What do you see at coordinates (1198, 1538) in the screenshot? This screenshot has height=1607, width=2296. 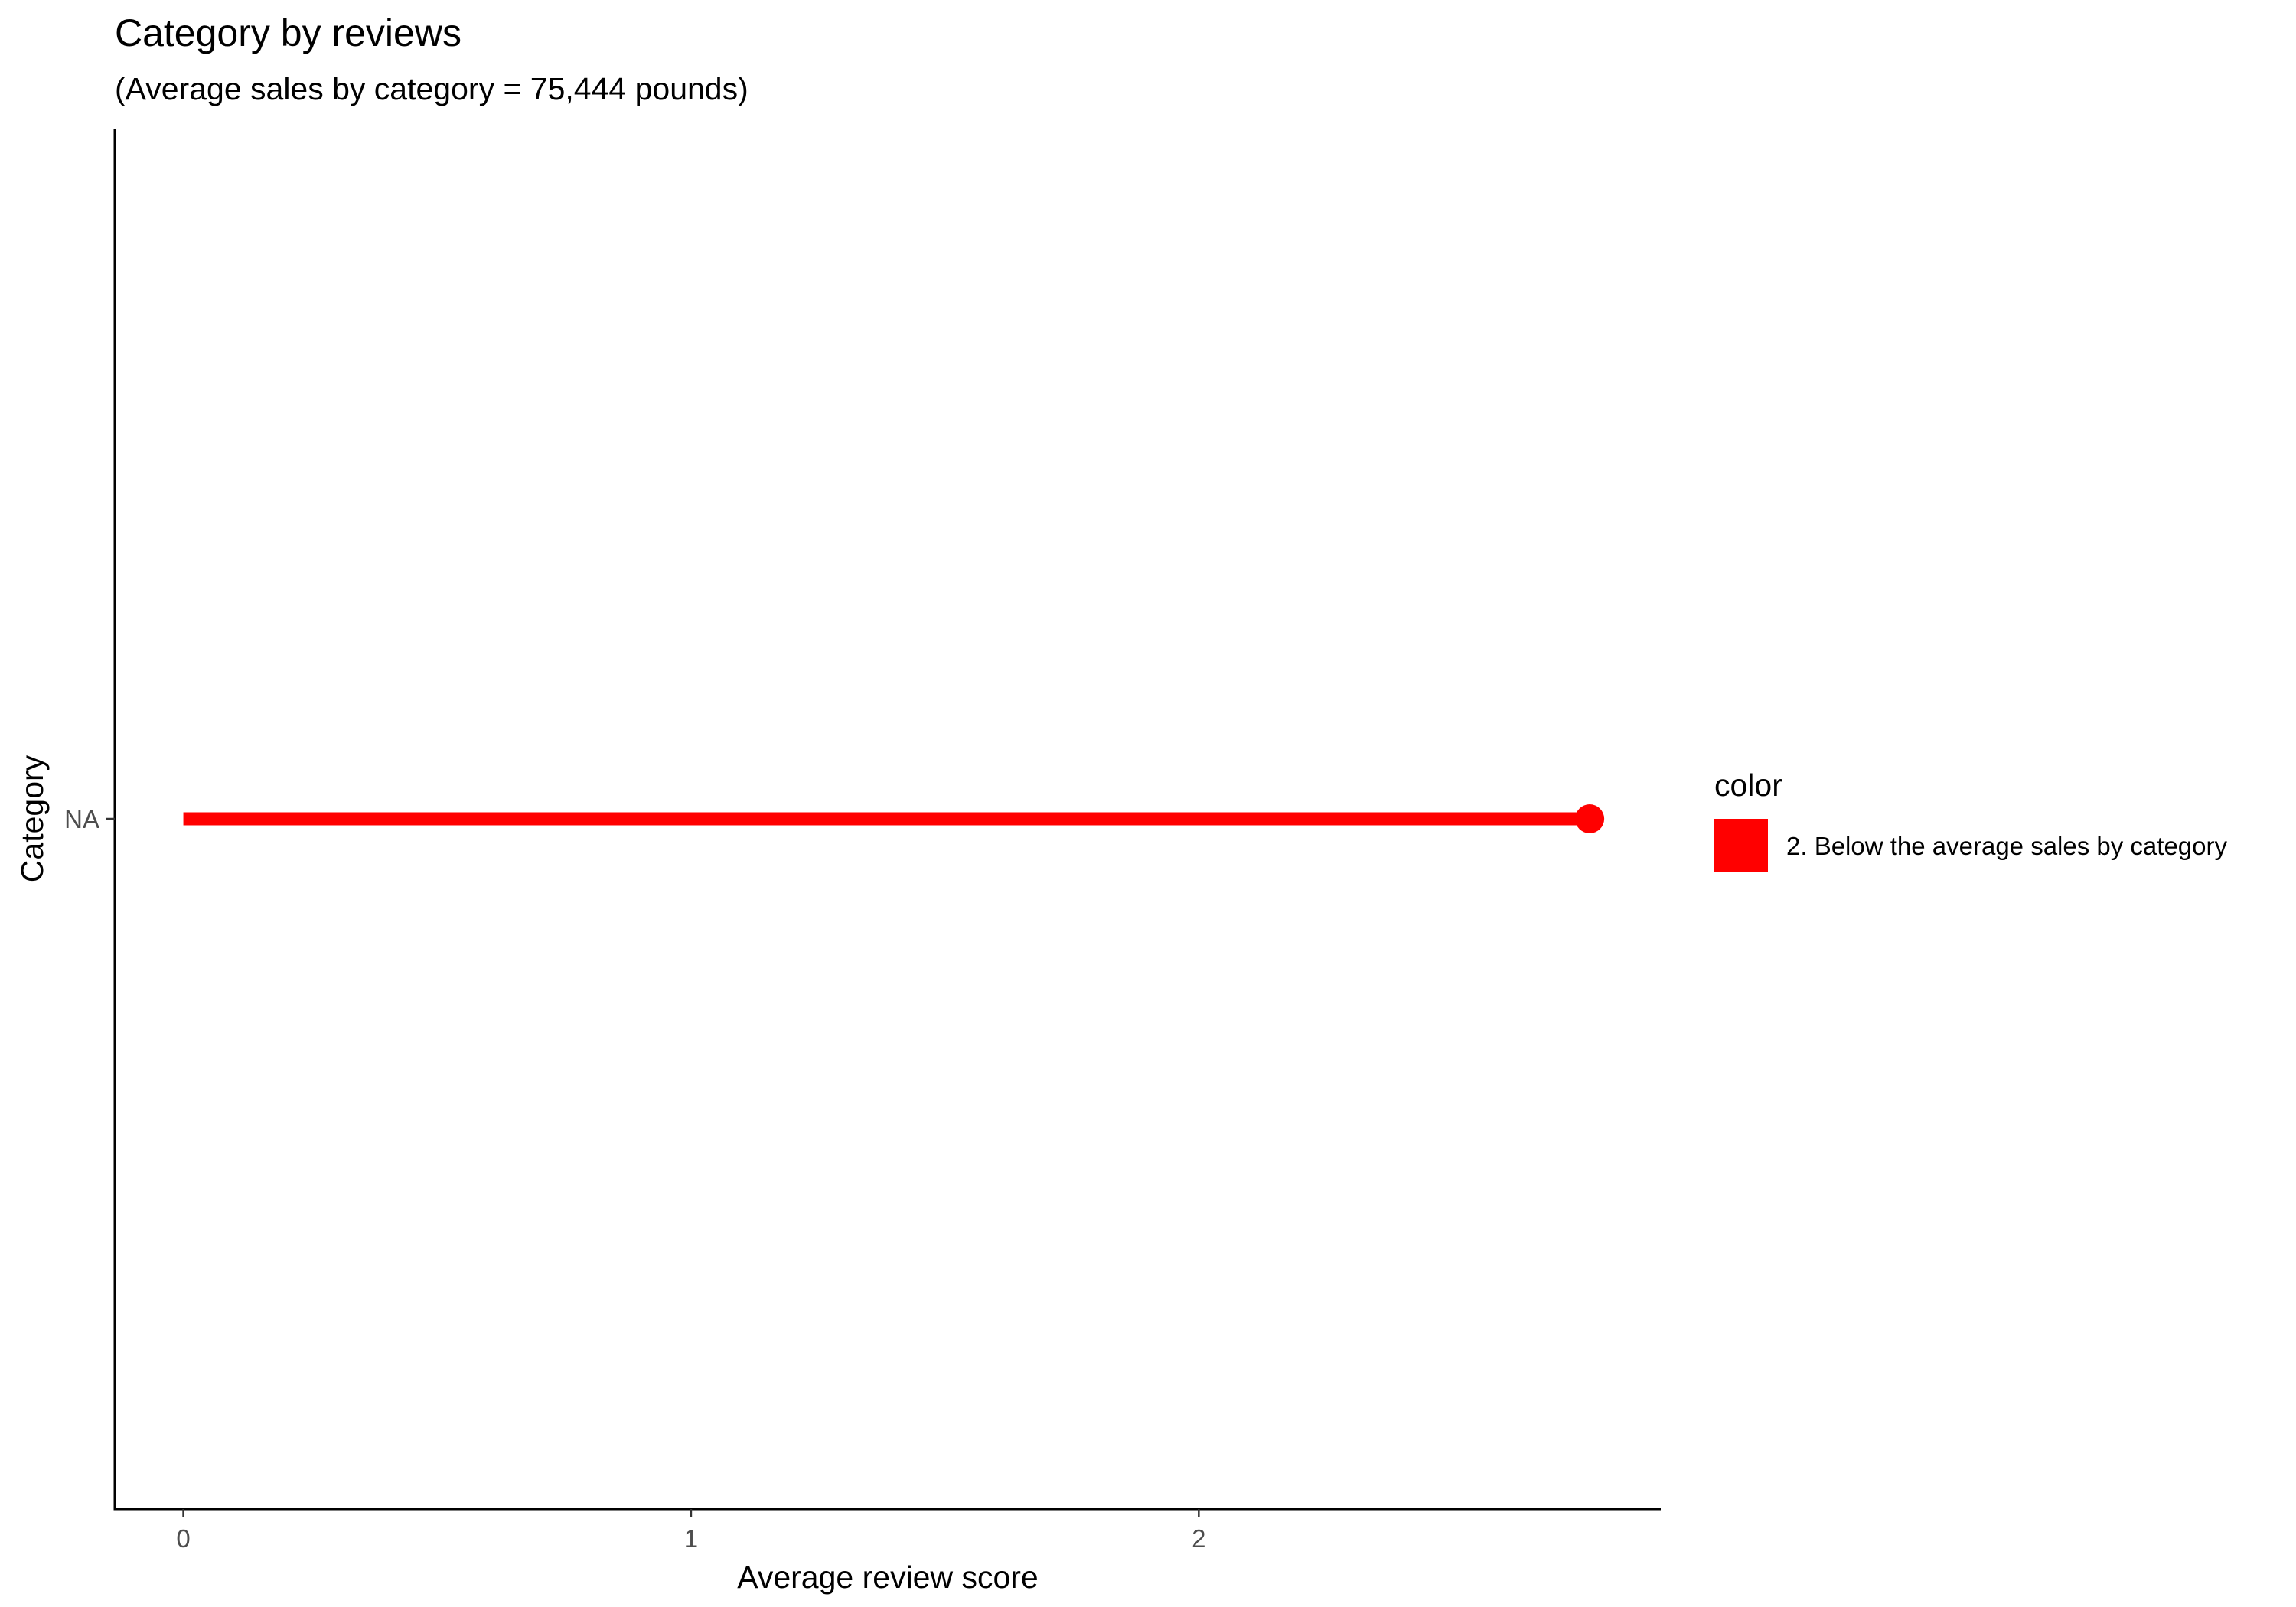 I see `x-tick-label: 2` at bounding box center [1198, 1538].